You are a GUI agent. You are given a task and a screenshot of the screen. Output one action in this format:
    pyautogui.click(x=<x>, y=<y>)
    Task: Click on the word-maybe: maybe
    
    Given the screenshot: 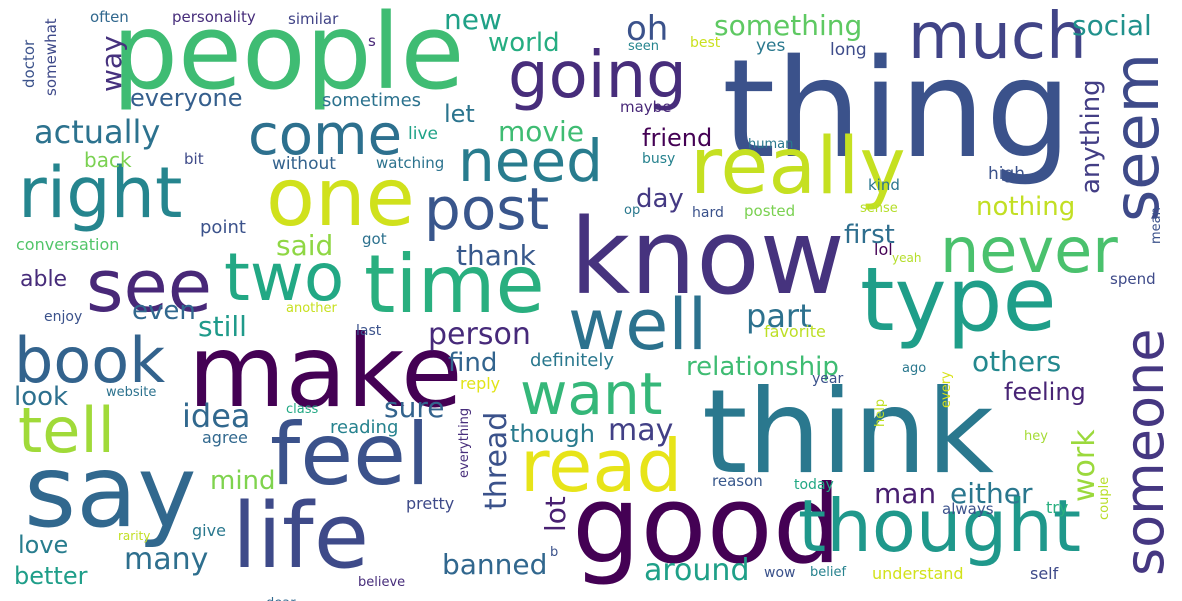 What is the action you would take?
    pyautogui.click(x=646, y=107)
    